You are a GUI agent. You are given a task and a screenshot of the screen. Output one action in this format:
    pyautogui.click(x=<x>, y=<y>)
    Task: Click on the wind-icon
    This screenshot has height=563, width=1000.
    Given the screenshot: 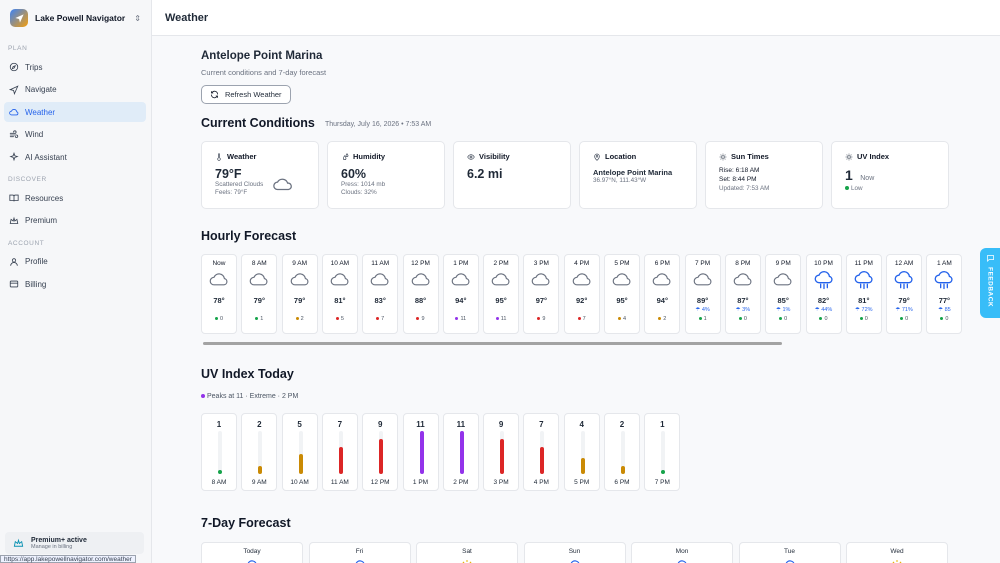 What is the action you would take?
    pyautogui.click(x=14, y=133)
    